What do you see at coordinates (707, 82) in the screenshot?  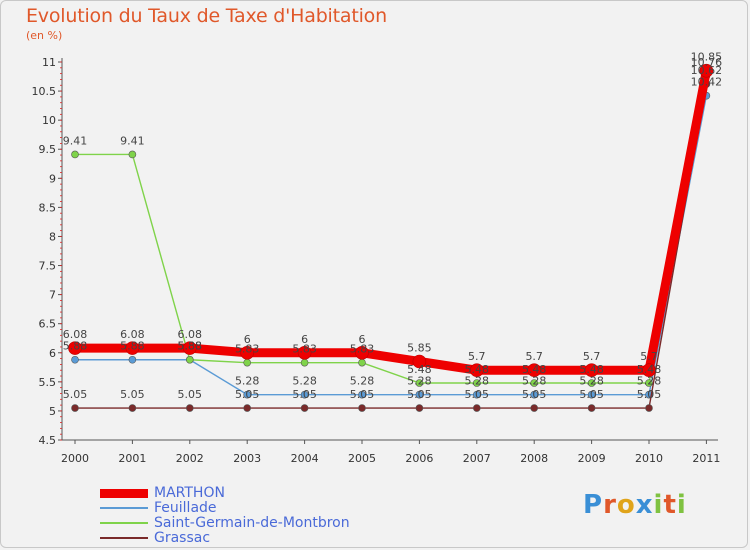 I see `data-label: 10.42` at bounding box center [707, 82].